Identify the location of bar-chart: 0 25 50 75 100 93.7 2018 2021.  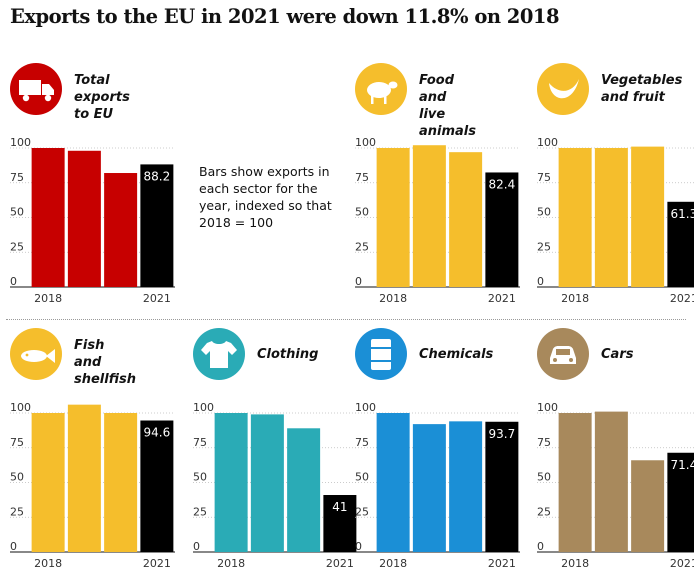
(437, 485).